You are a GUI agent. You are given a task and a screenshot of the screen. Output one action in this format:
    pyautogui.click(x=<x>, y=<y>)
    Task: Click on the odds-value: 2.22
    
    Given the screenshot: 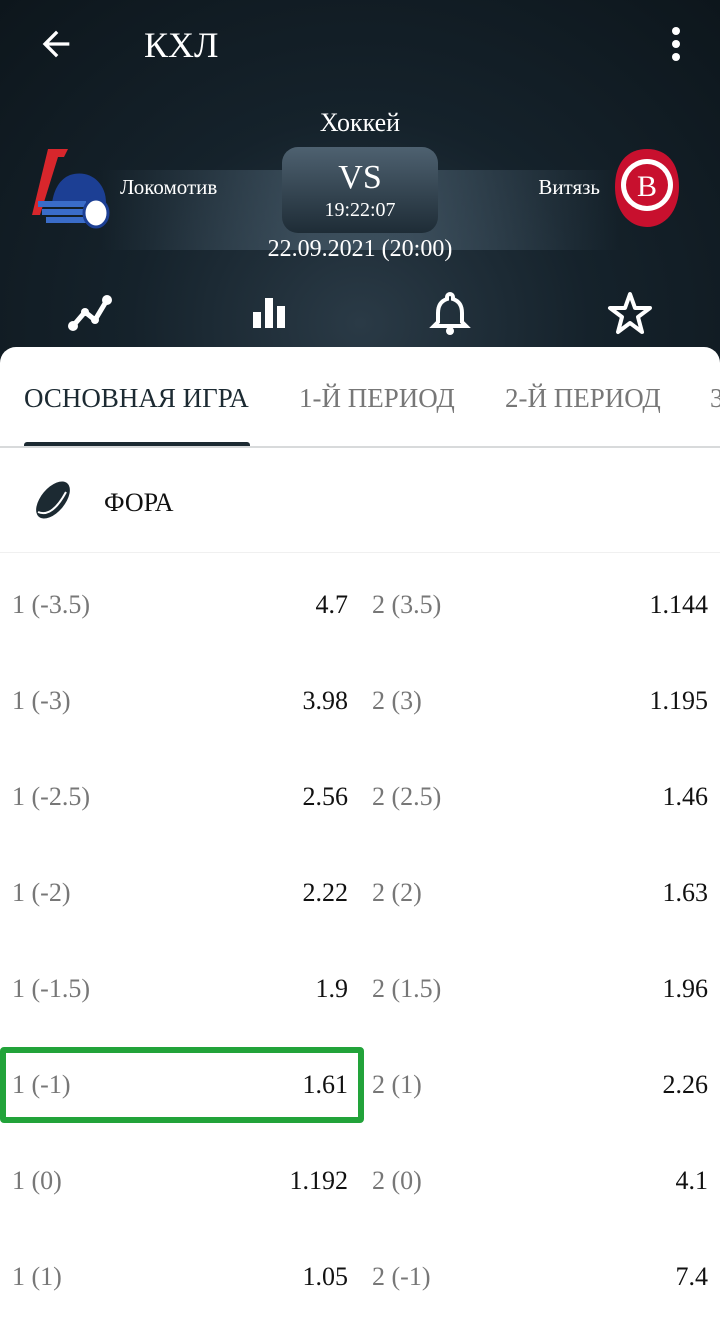 What is the action you would take?
    pyautogui.click(x=325, y=892)
    